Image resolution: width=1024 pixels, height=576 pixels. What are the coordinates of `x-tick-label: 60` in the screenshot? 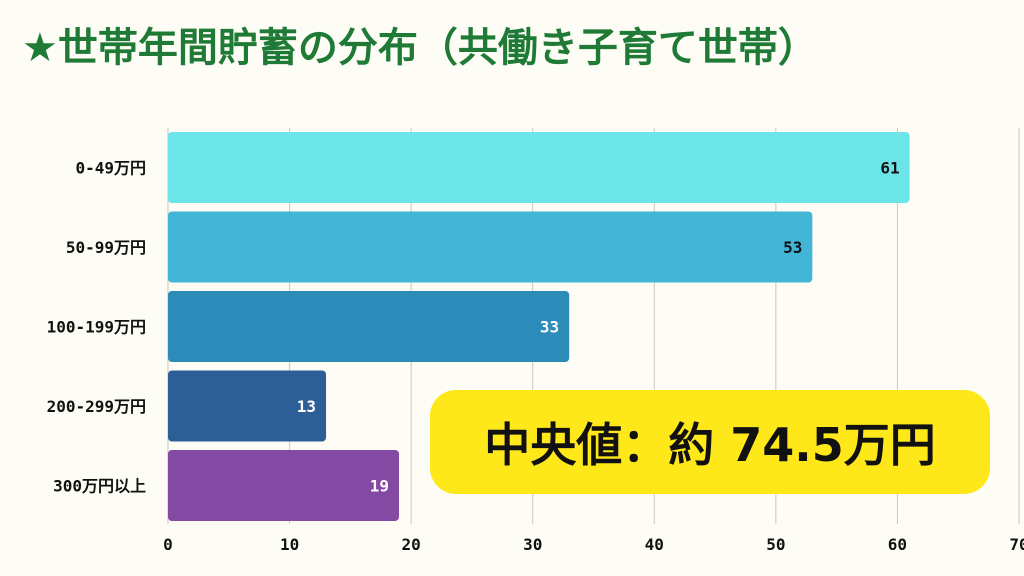 It's located at (897, 544).